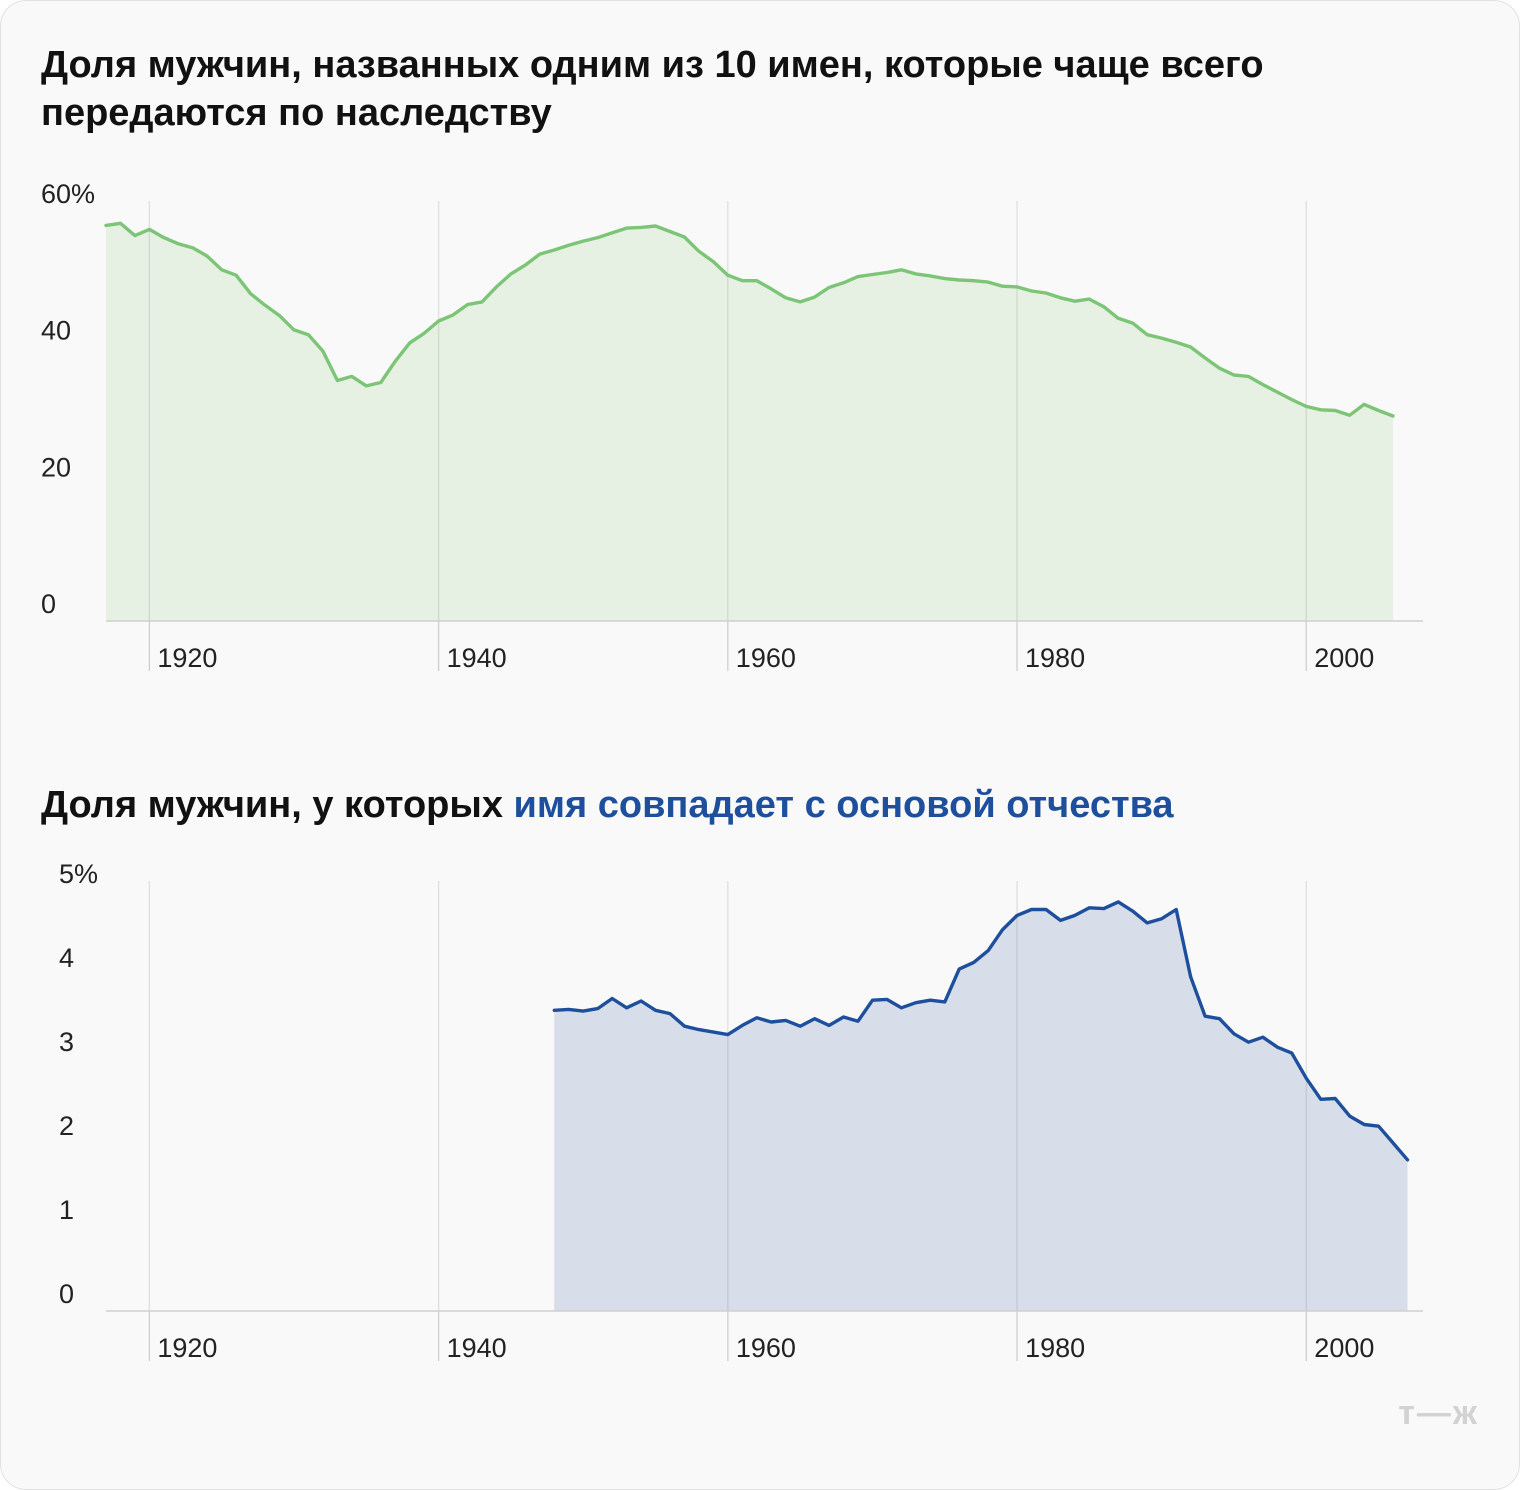 Image resolution: width=1520 pixels, height=1490 pixels. I want to click on y-tick-label: 5%, so click(78, 874).